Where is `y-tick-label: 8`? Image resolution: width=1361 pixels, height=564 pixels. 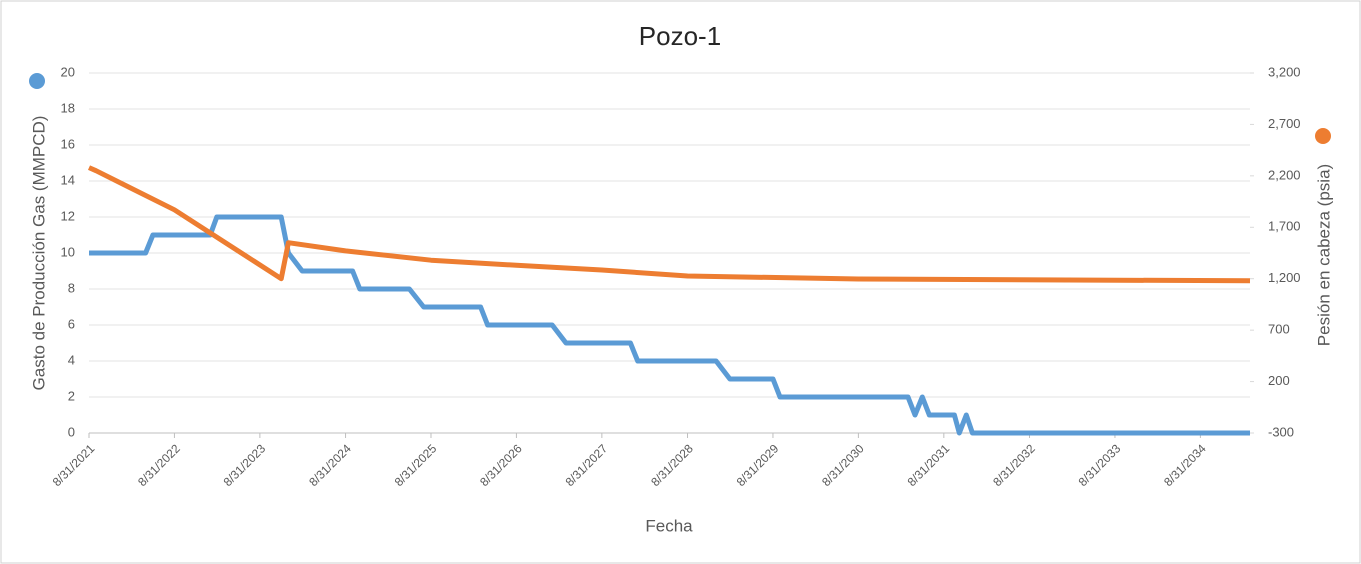
y-tick-label: 8 is located at coordinates (71, 287).